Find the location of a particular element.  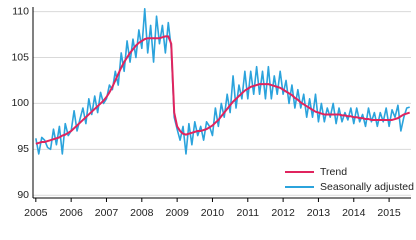

x-tick-label: 2005 is located at coordinates (36, 213).